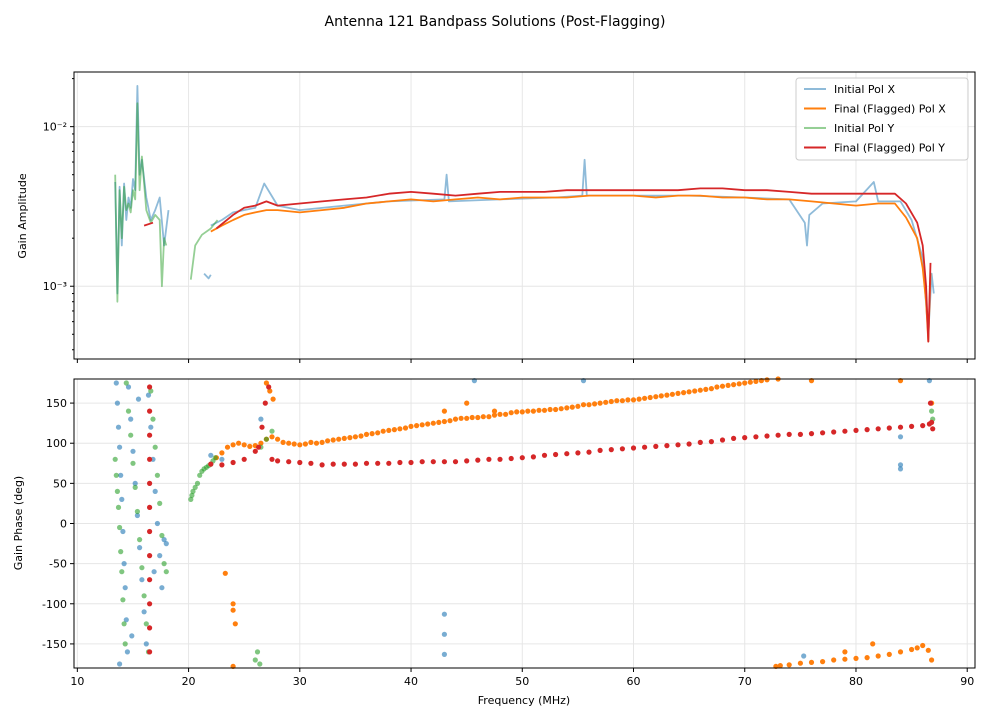 The image size is (990, 720). Describe the element at coordinates (55, 286) in the screenshot. I see `amp-ytick-label: 10⁻³` at that location.